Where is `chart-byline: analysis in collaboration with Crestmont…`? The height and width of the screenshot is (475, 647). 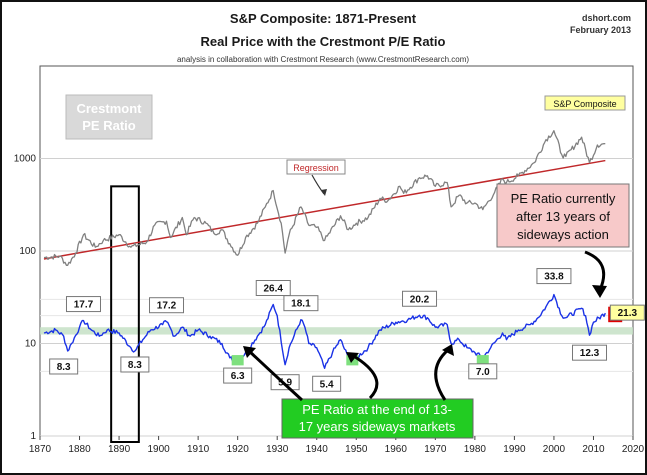 chart-byline: analysis in collaboration with Crestmont… is located at coordinates (323, 59).